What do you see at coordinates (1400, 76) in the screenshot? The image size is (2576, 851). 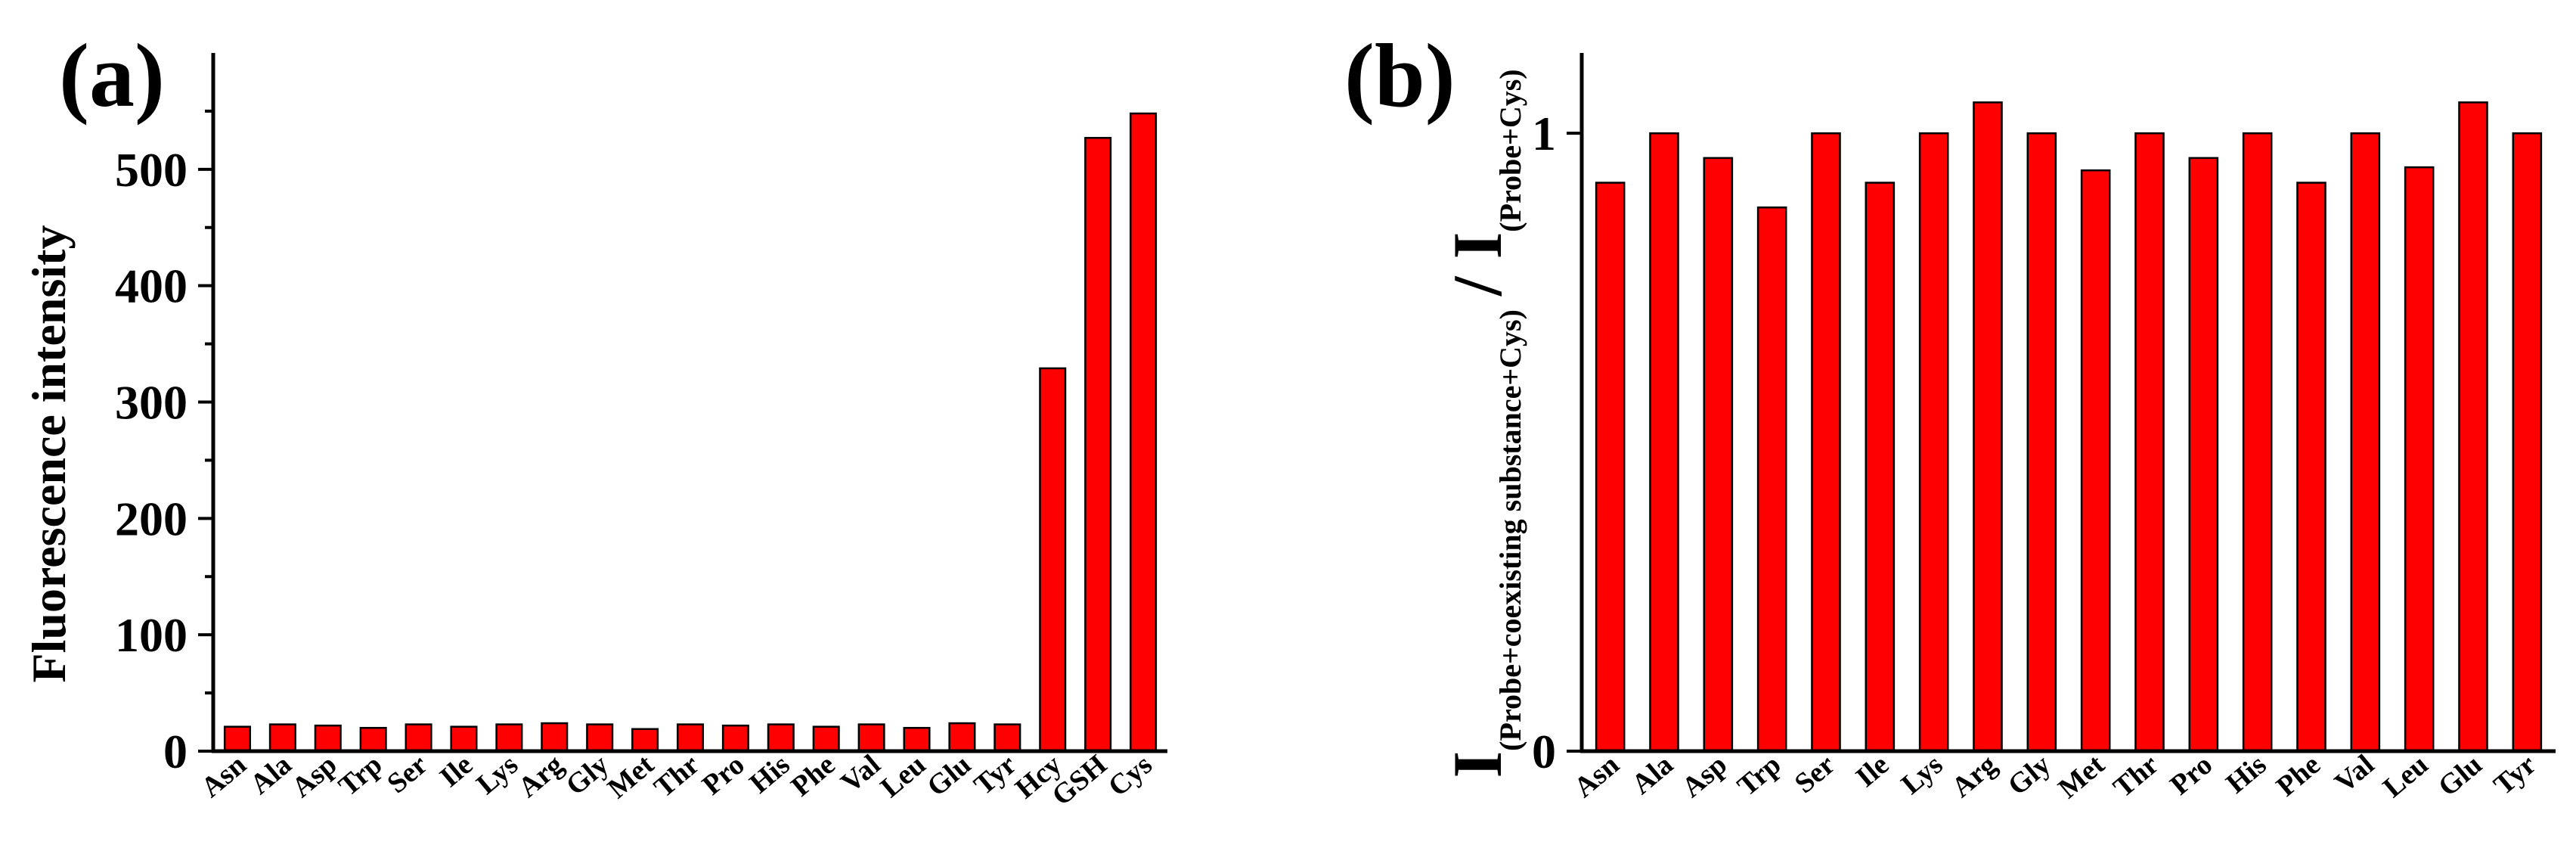 I see `panel-b-label: (b)` at bounding box center [1400, 76].